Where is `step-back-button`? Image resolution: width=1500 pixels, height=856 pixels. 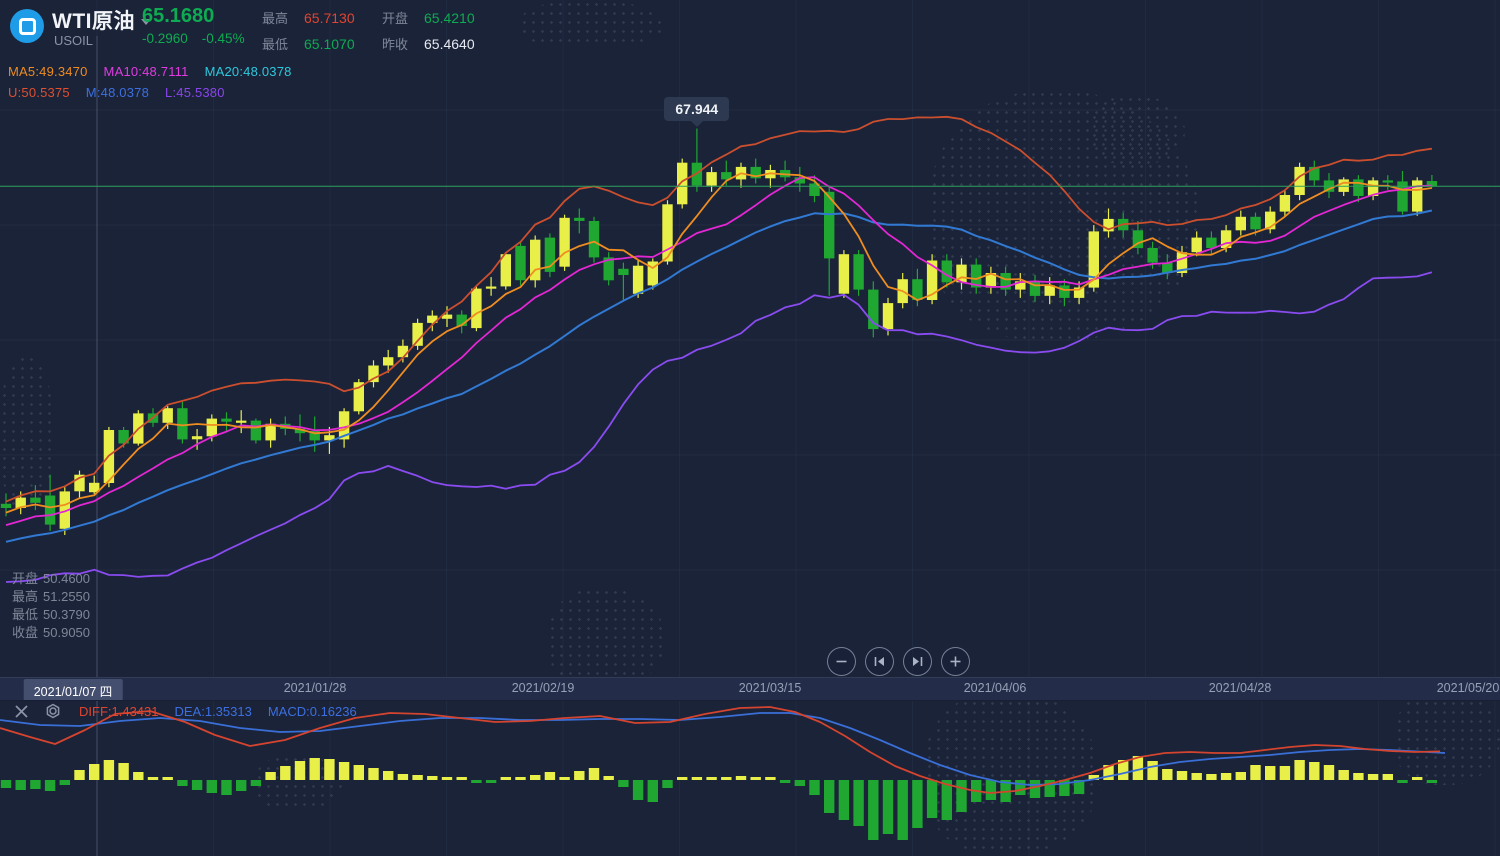
step-back-button is located at coordinates (879, 661).